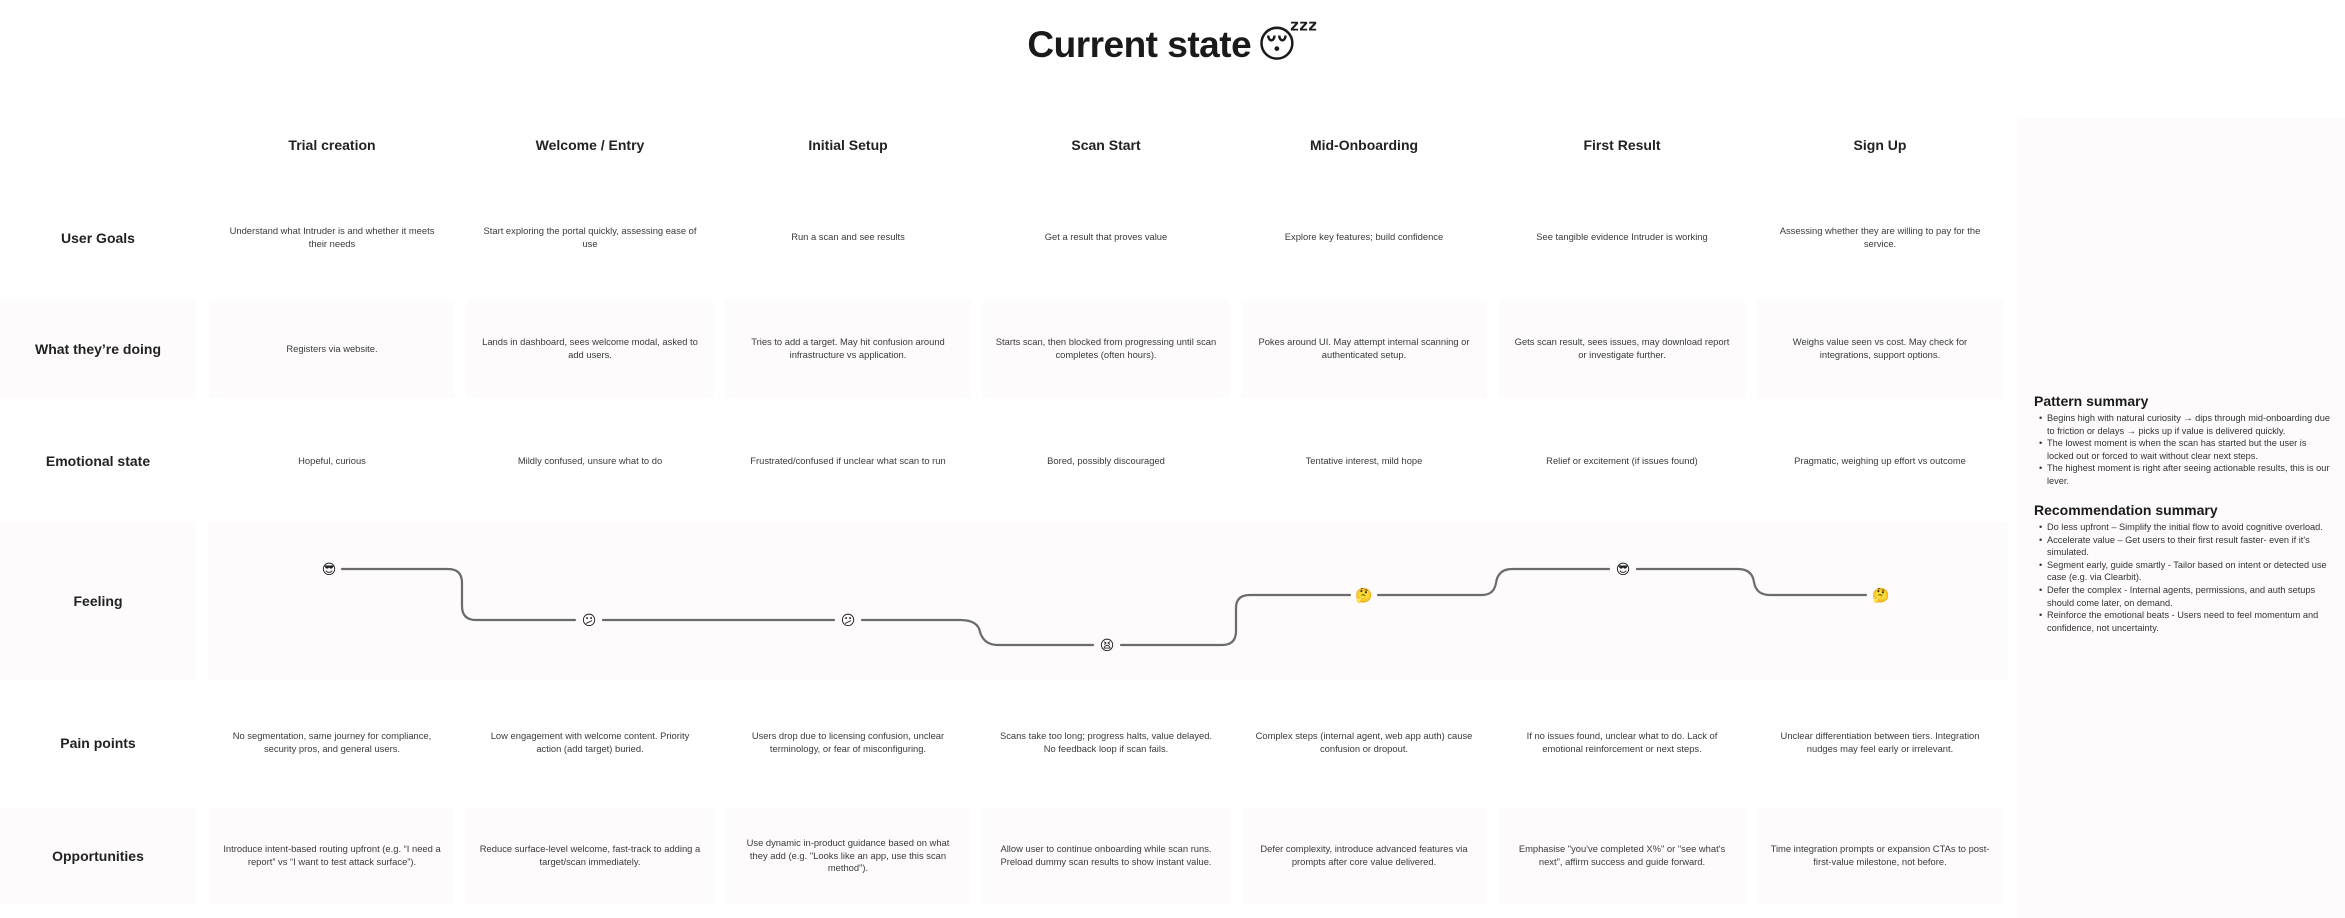 The width and height of the screenshot is (2345, 918). Describe the element at coordinates (1106, 145) in the screenshot. I see `stage-header-scan-start: Scan Start` at that location.